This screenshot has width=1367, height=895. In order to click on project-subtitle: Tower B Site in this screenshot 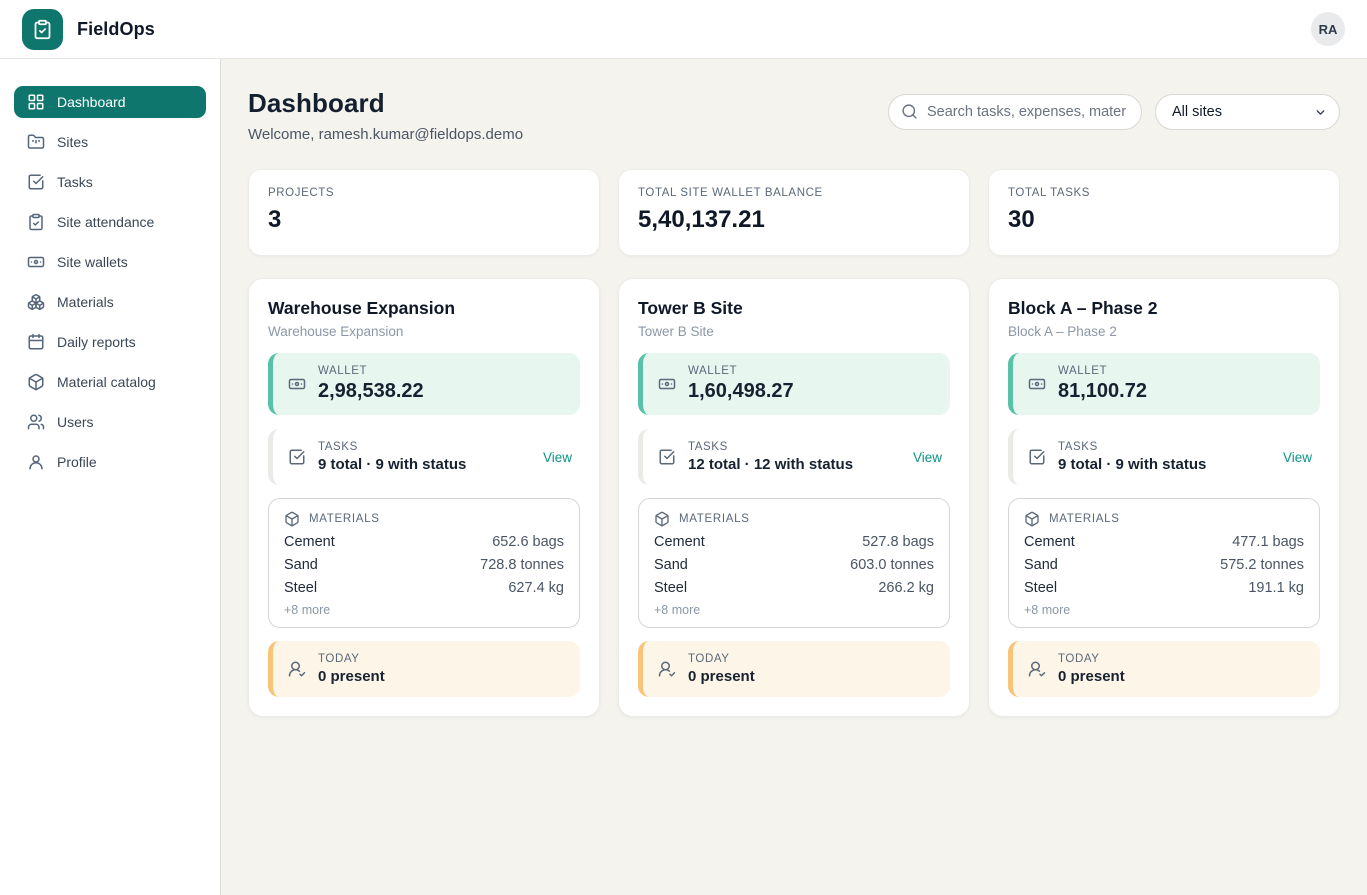, I will do `click(676, 331)`.